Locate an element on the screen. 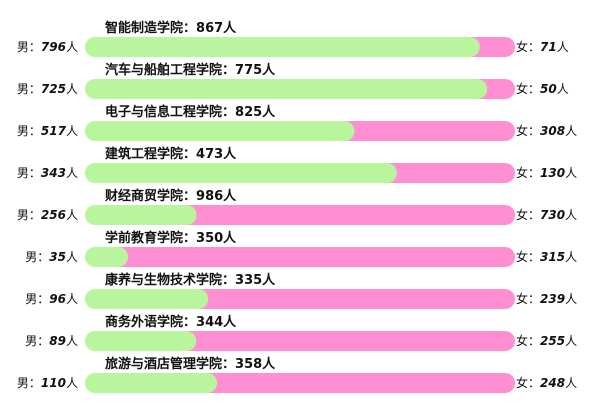  college-name: 康养与生物技术学院 is located at coordinates (163, 280).